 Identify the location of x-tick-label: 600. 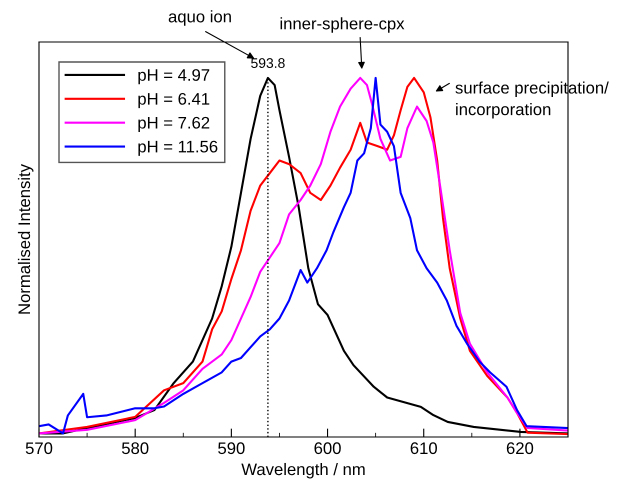
(327, 448).